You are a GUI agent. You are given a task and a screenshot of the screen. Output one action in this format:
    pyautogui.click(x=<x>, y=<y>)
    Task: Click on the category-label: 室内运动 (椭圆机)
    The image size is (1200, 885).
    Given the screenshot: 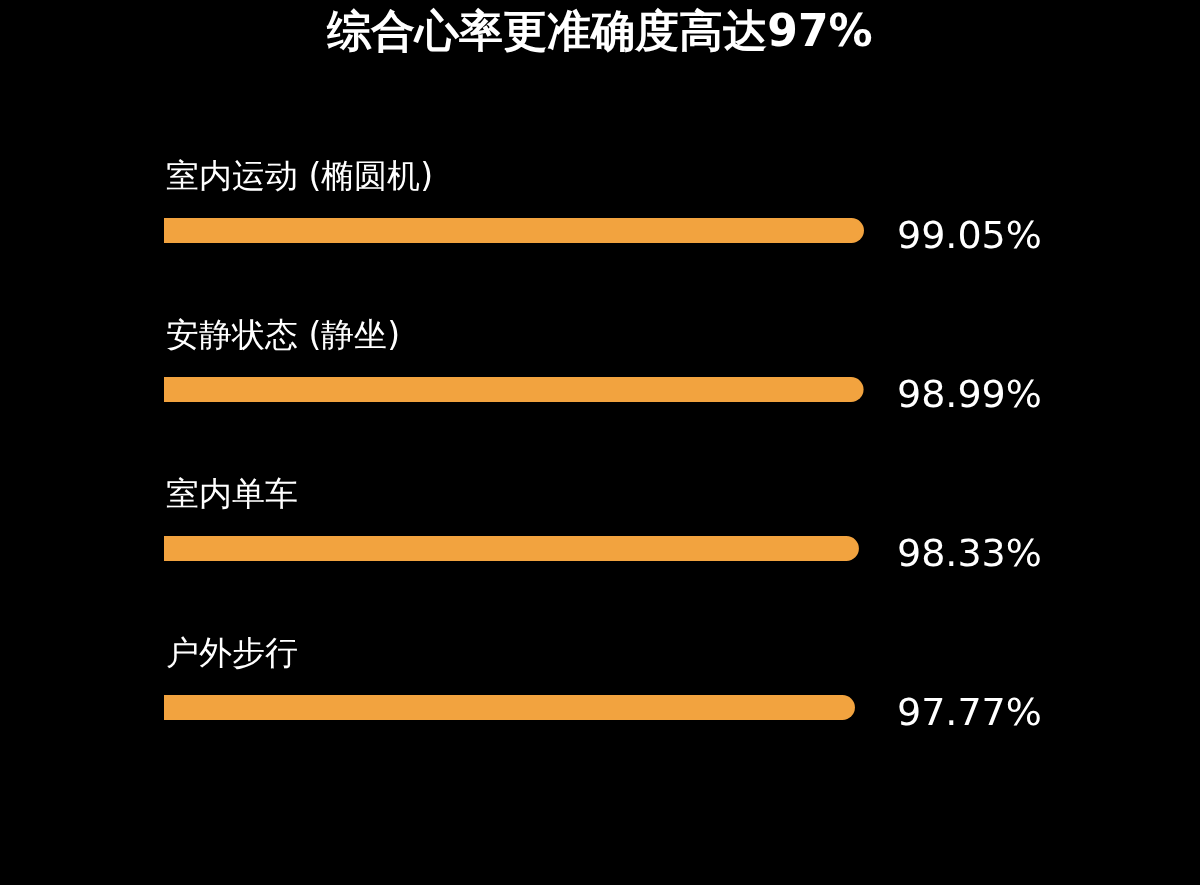 What is the action you would take?
    pyautogui.click(x=300, y=175)
    